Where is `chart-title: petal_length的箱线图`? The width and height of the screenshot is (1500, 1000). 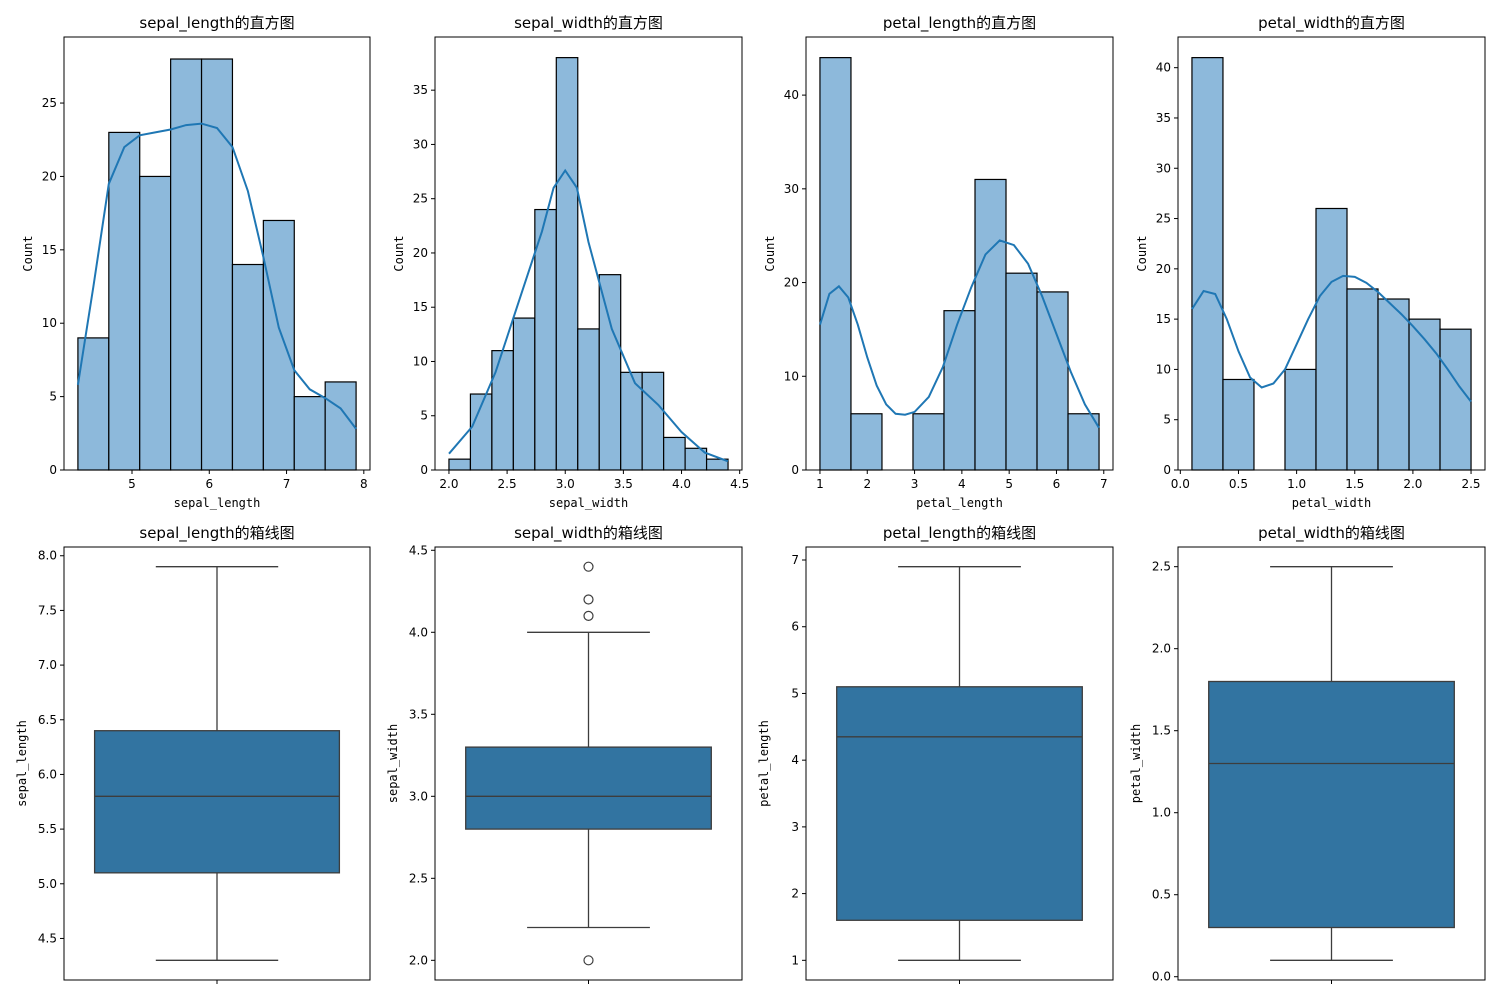 chart-title: petal_length的箱线图 is located at coordinates (959, 533).